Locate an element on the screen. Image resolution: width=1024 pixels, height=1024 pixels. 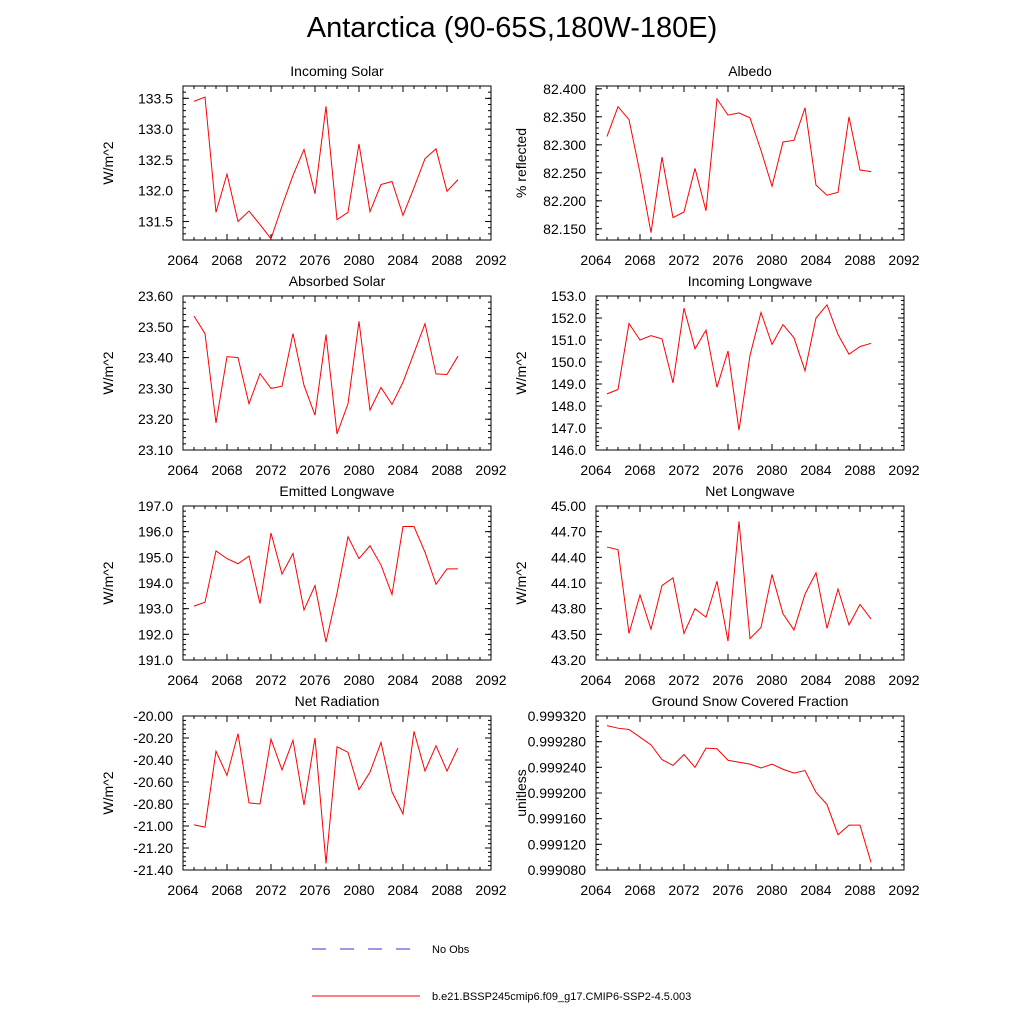
y-tick-label: 197.0 is located at coordinates (155, 506).